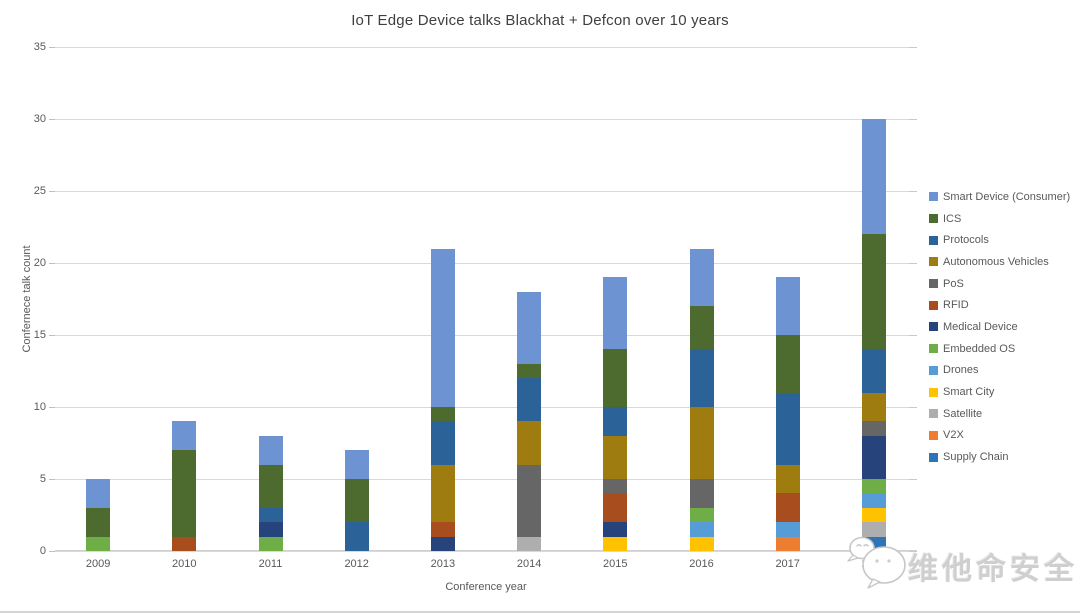 This screenshot has width=1080, height=613. Describe the element at coordinates (993, 569) in the screenshot. I see `watermark-text: 维他命安全` at that location.